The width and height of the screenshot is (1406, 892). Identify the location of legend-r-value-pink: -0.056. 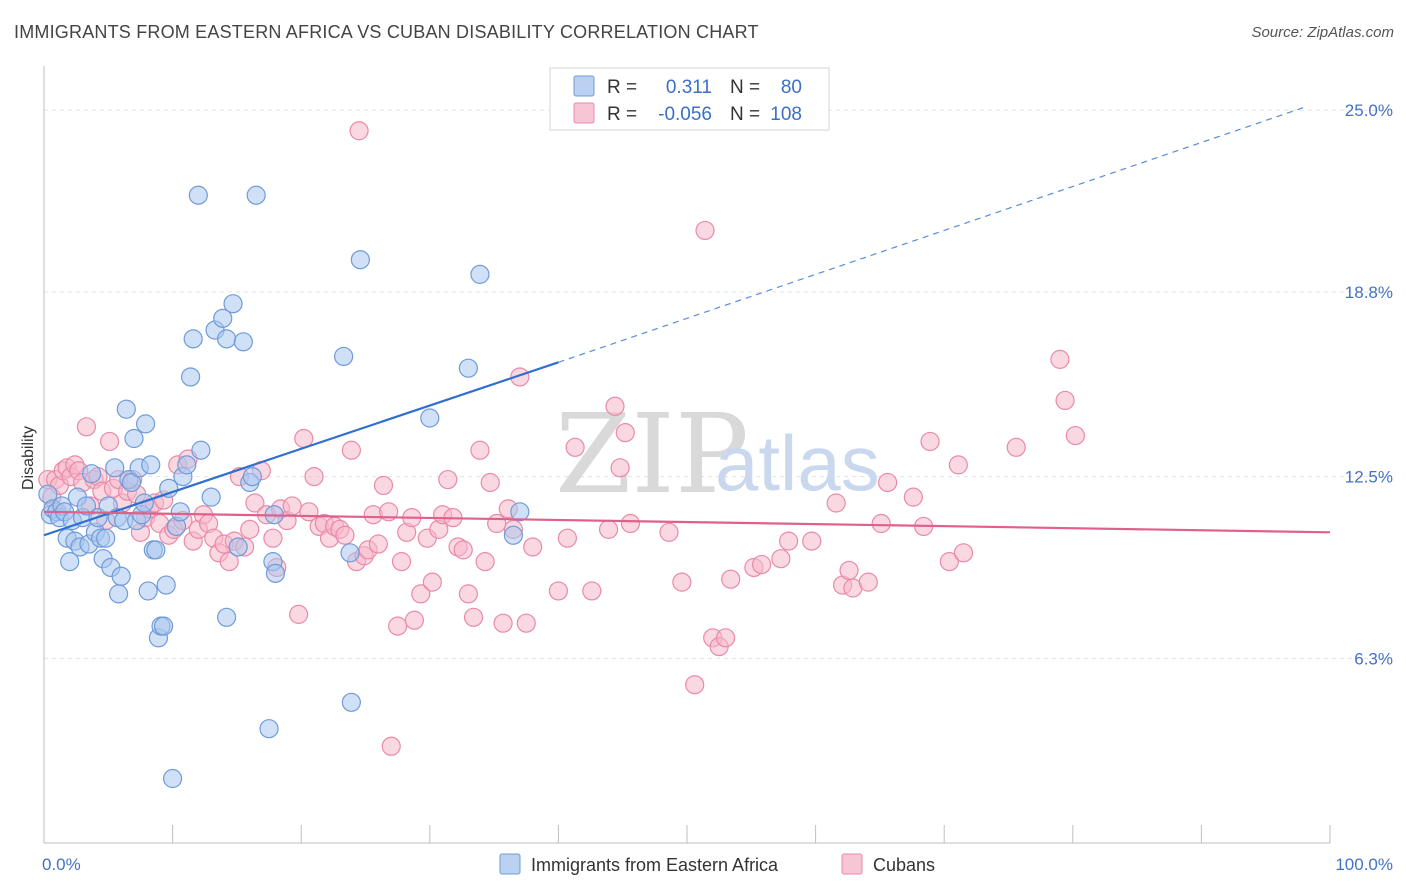
(685, 114).